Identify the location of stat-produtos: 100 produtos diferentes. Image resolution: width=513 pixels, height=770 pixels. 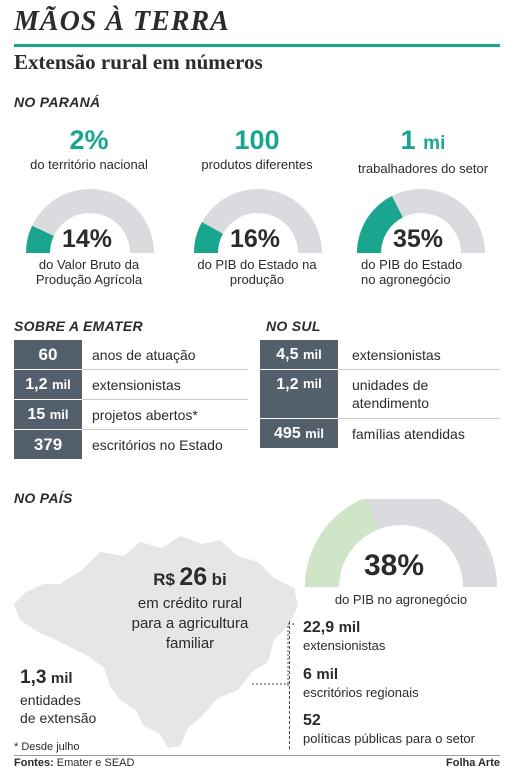
(257, 149).